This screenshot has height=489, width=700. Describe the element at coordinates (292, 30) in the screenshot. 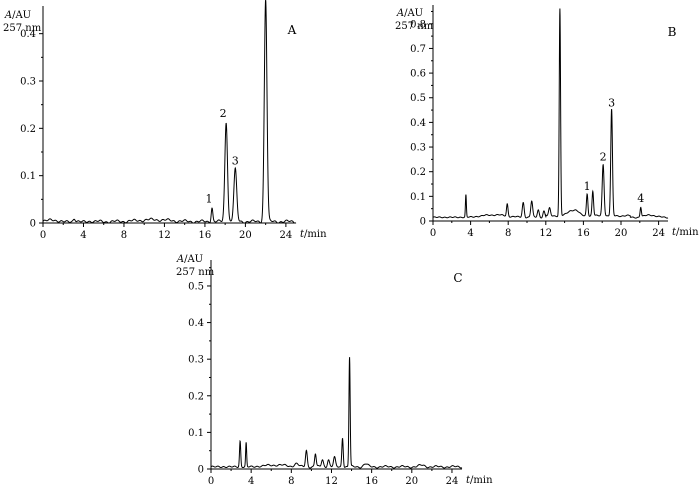

I see `panel-letter: A` at that location.